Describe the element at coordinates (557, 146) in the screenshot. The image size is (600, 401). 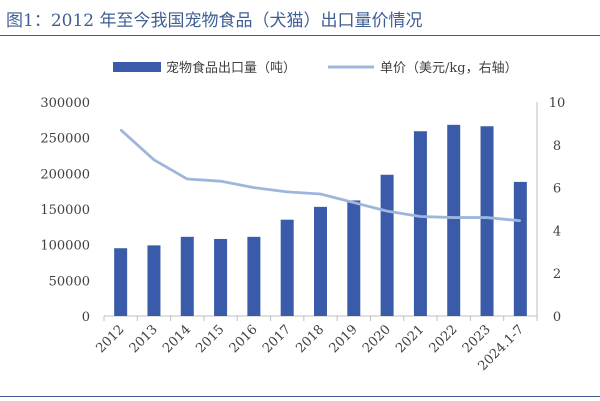
I see `right-y-tick-label: 8` at that location.